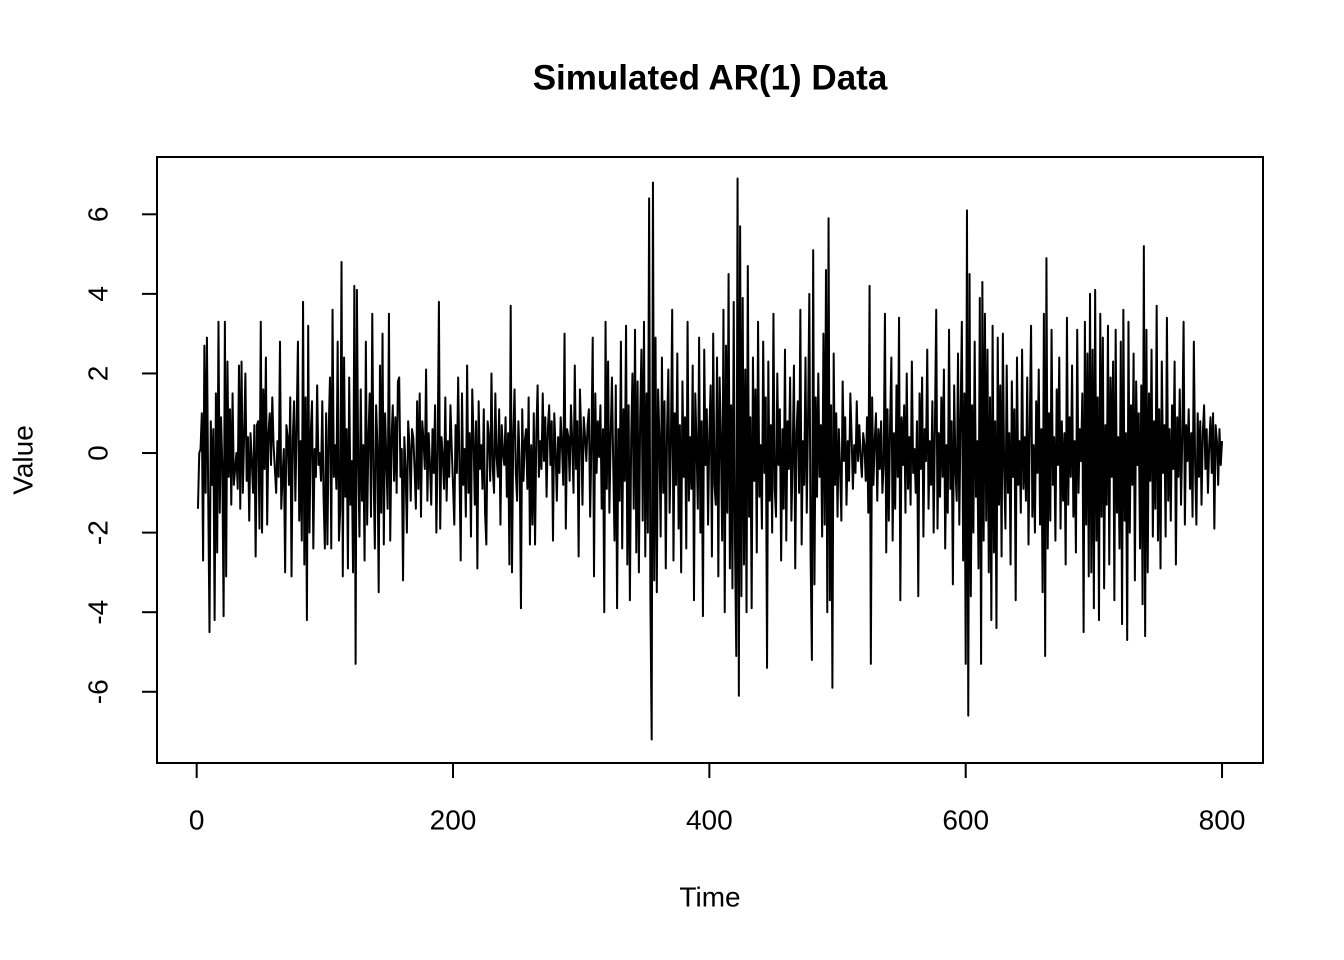  Describe the element at coordinates (709, 896) in the screenshot. I see `x-axis-label: Time` at that location.